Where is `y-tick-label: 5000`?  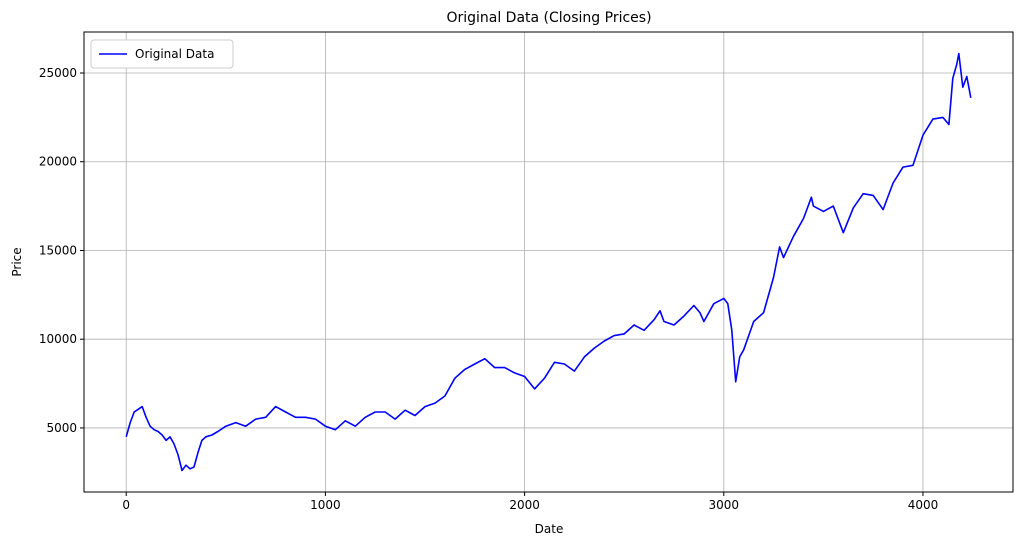
y-tick-label: 5000 is located at coordinates (61, 428).